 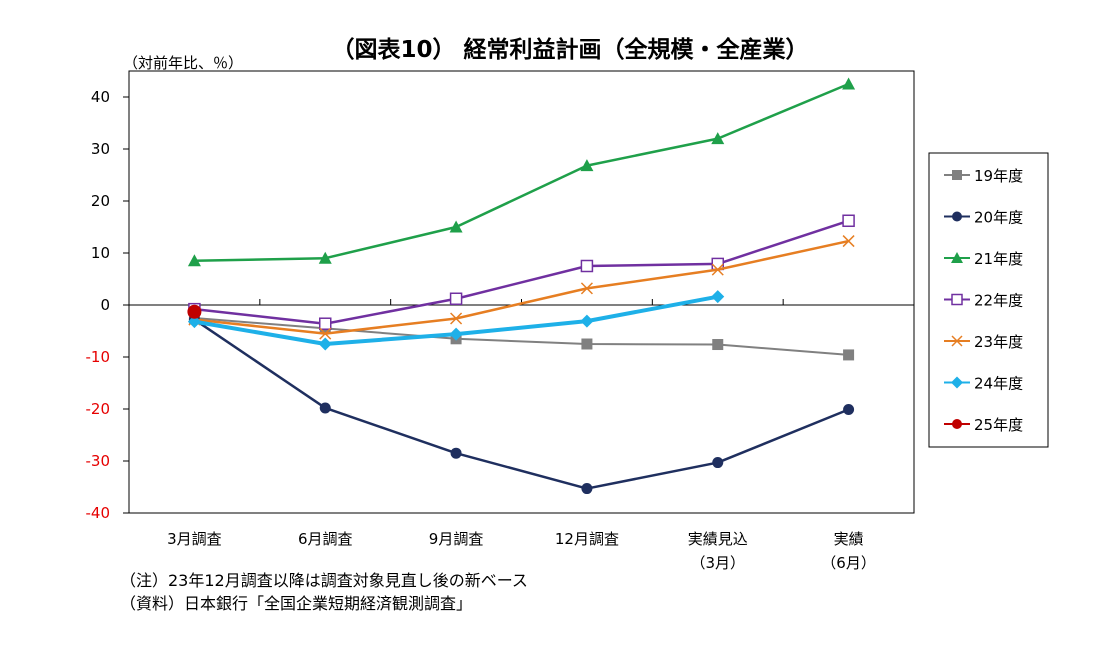 I want to click on x-tick-label: 実績見込, so click(x=718, y=539).